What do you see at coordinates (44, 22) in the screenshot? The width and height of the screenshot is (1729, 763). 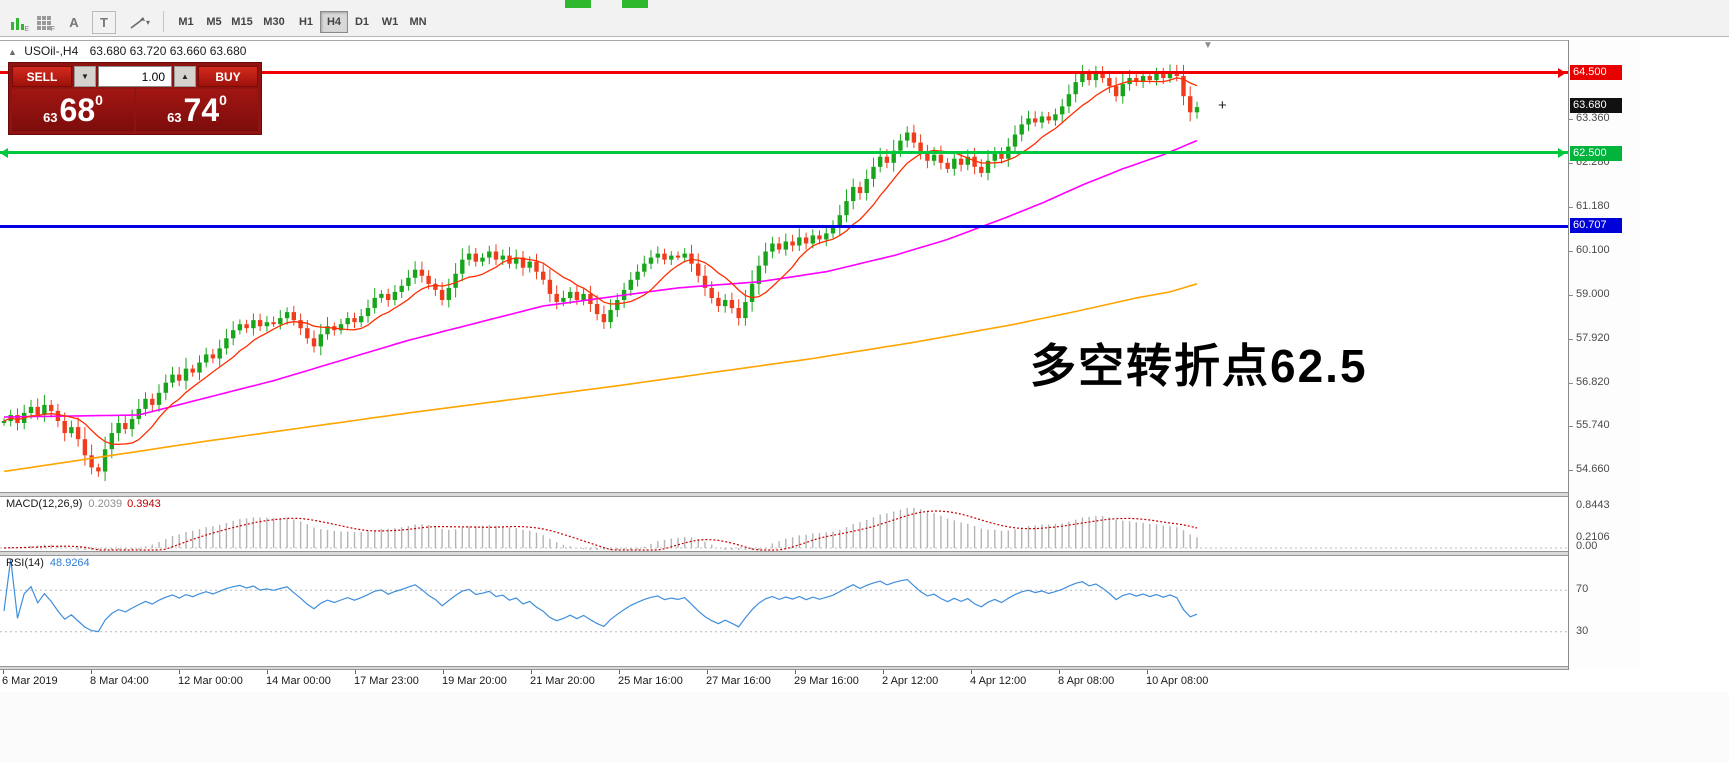 I see `grid-icon: F` at bounding box center [44, 22].